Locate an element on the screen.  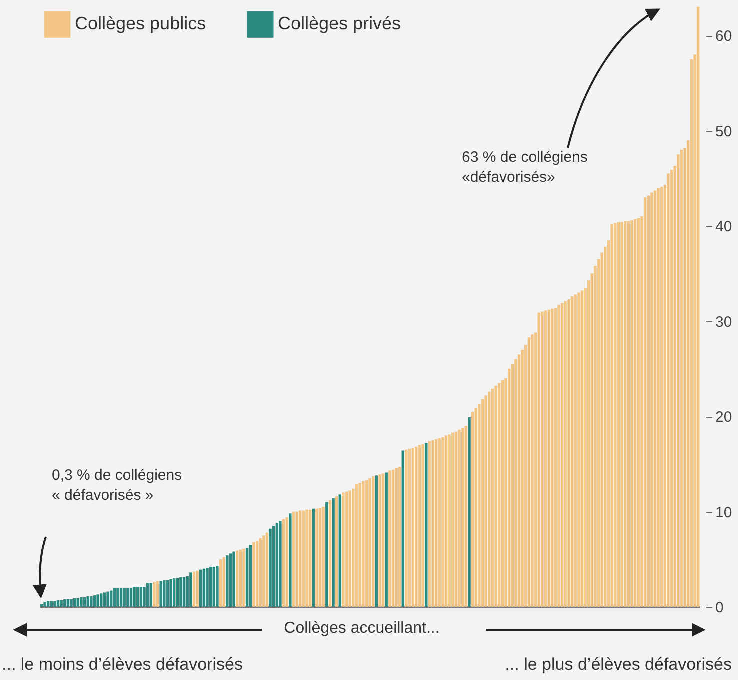
legend-label: Collèges privés is located at coordinates (340, 24).